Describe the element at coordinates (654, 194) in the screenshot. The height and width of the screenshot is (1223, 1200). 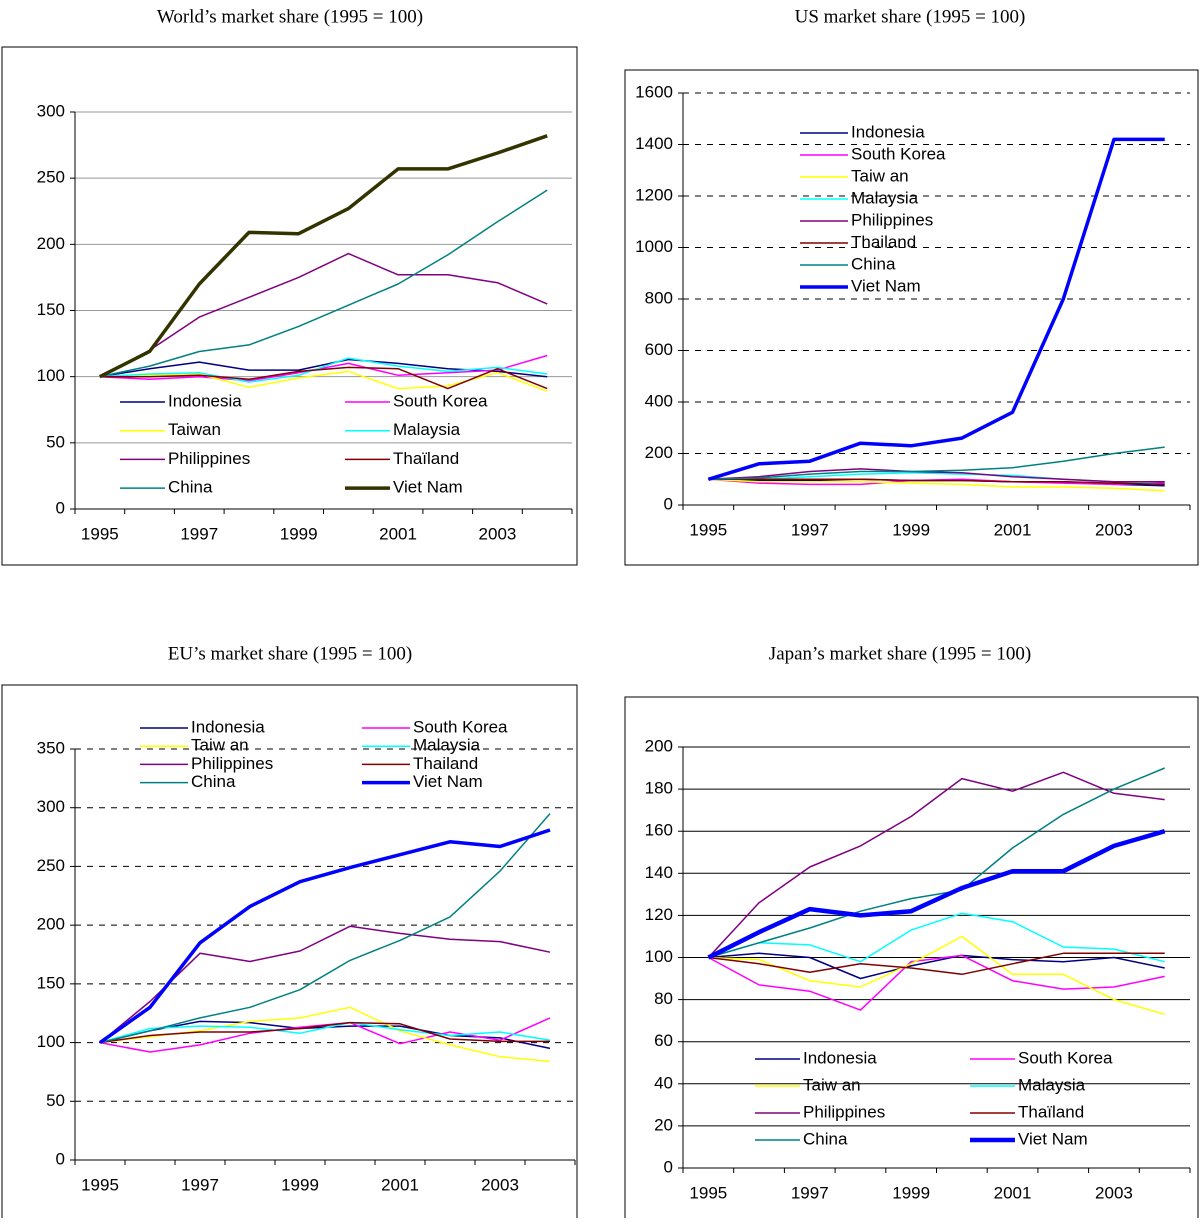
I see `y-tick-label: 1200` at that location.